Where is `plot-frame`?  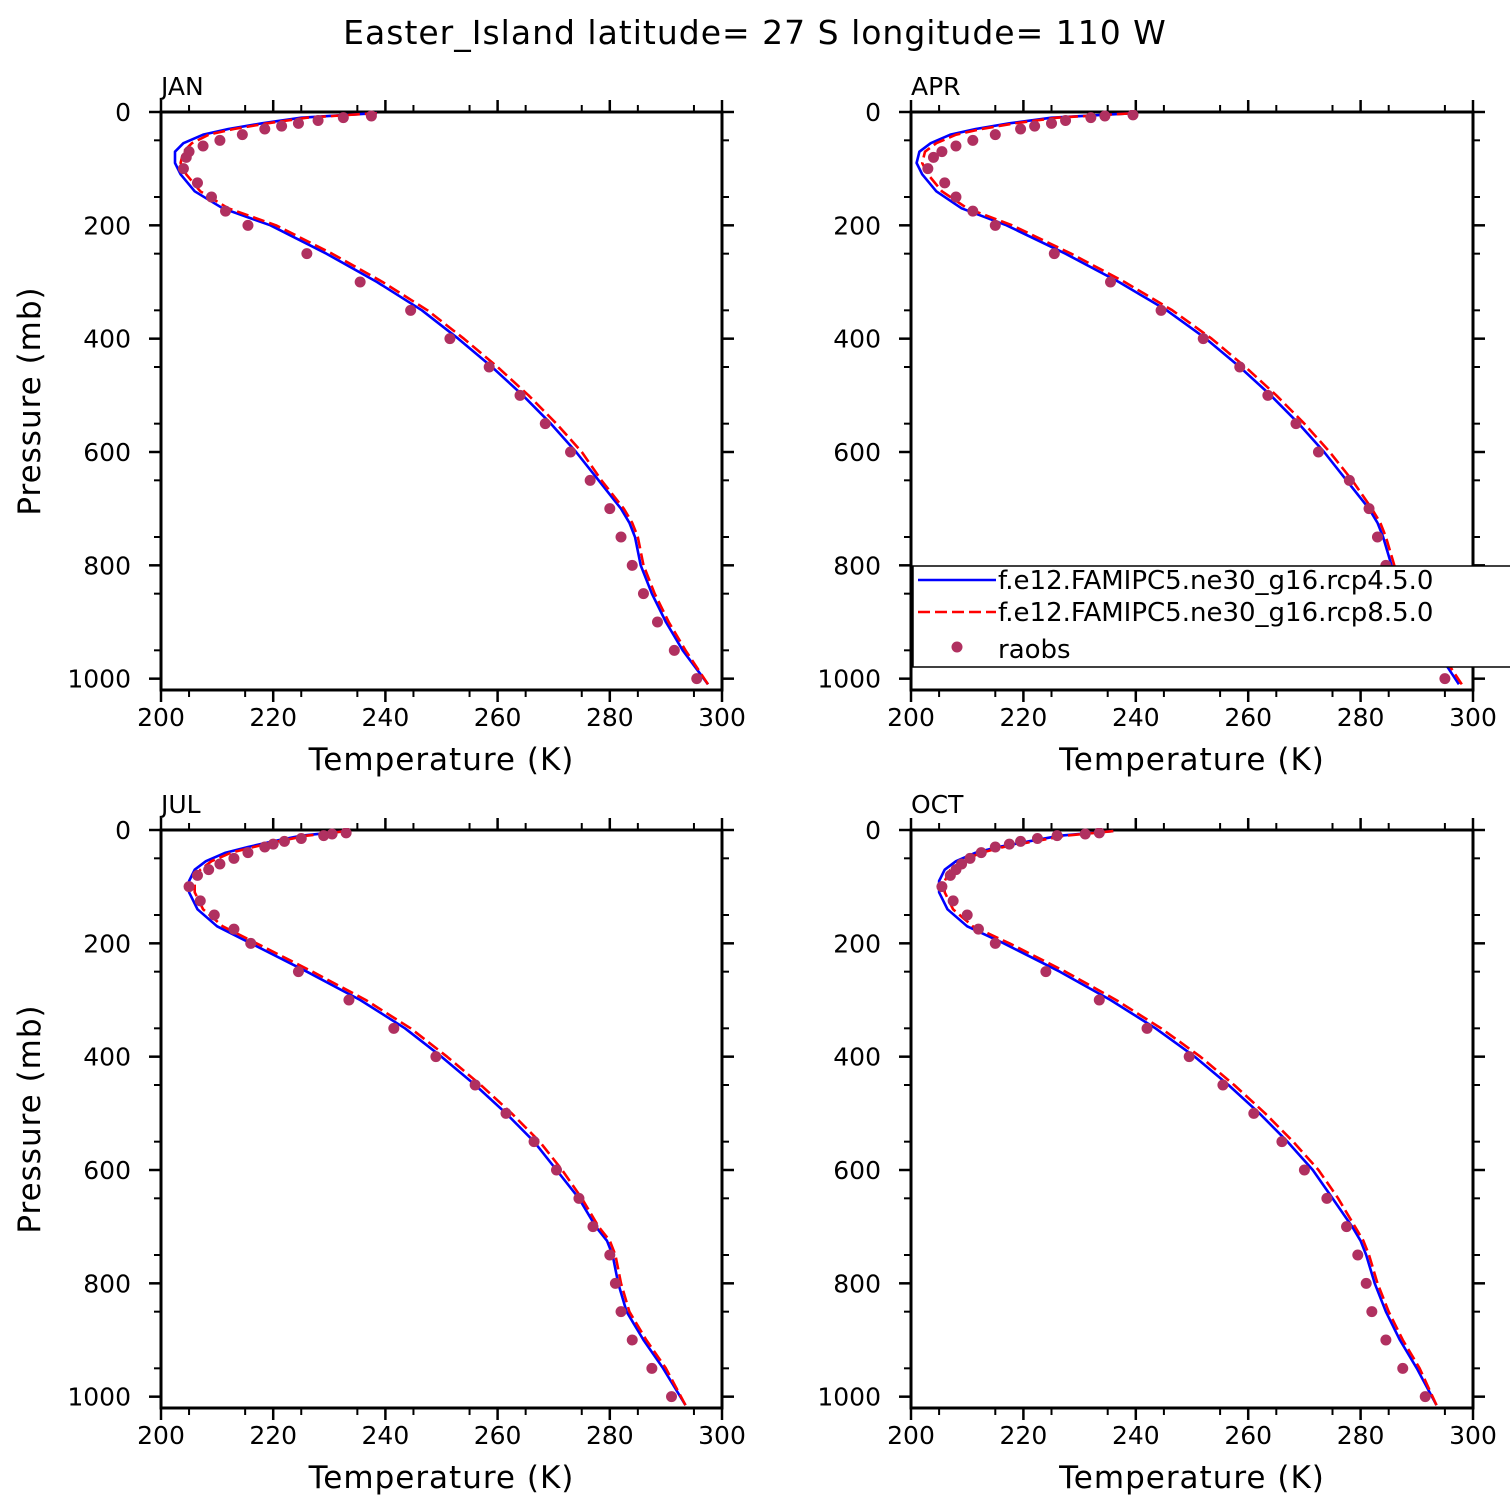 plot-frame is located at coordinates (1192, 401).